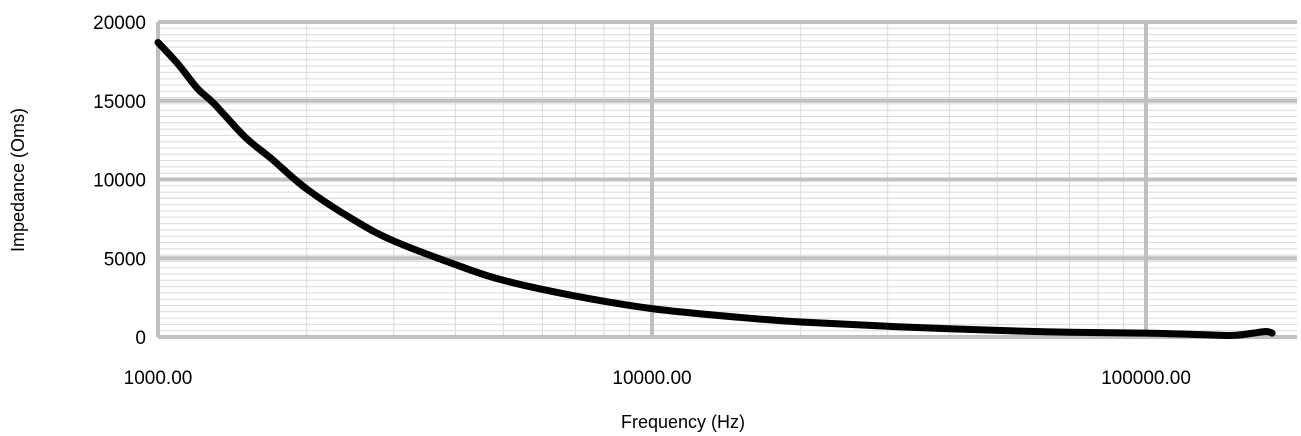 This screenshot has height=436, width=1301. What do you see at coordinates (125, 259) in the screenshot?
I see `y-tick-label: 5000` at bounding box center [125, 259].